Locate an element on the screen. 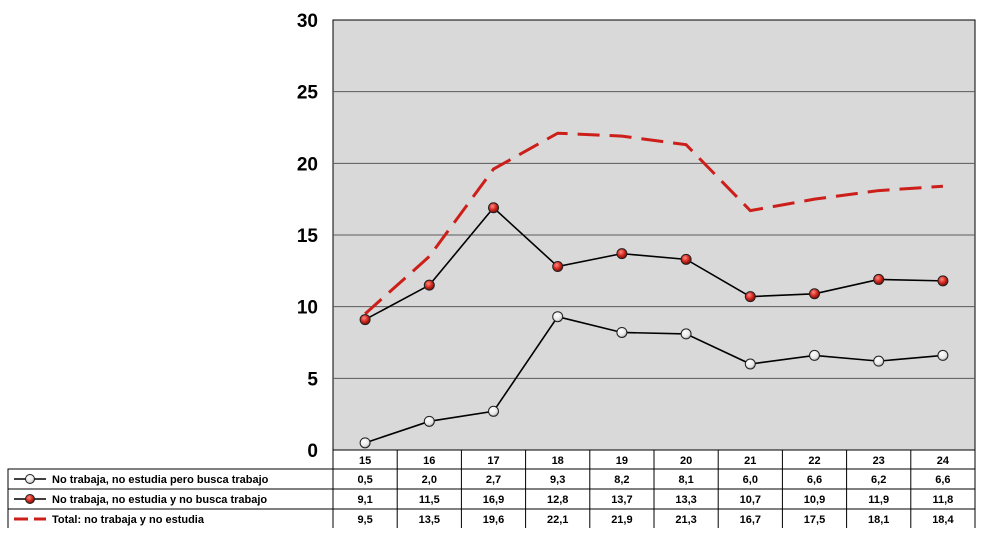 The height and width of the screenshot is (533, 982). category-label: 15 is located at coordinates (365, 461).